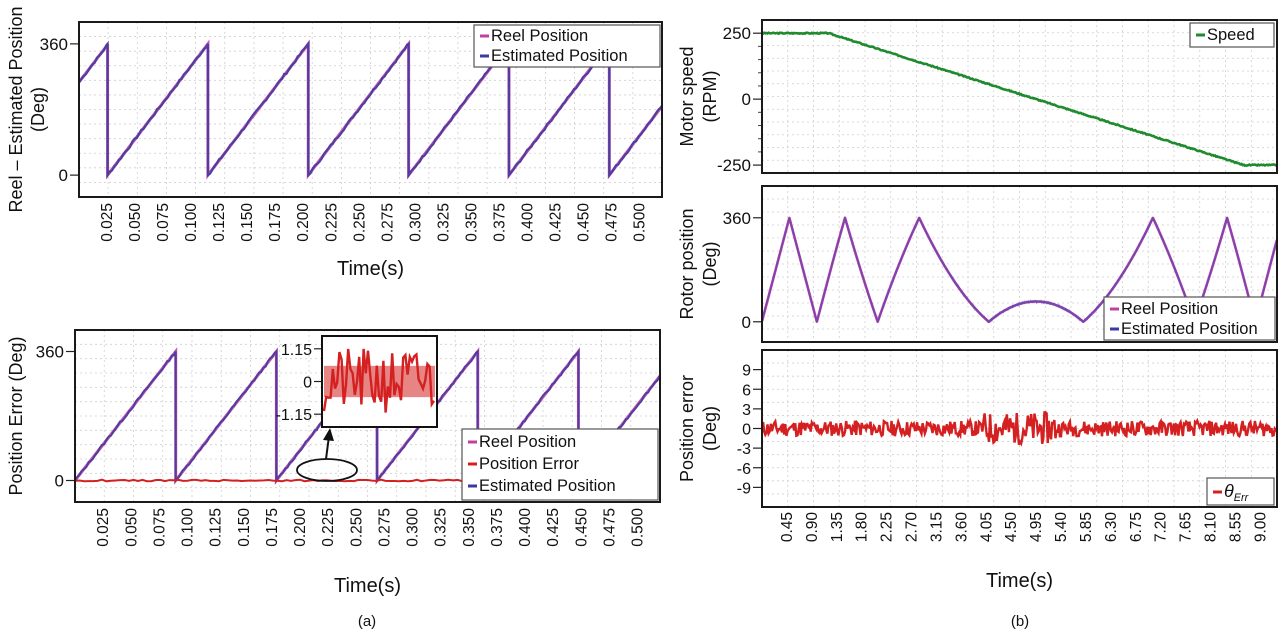 The image size is (1280, 633). I want to click on x-tick-label: 7.65, so click(1186, 527).